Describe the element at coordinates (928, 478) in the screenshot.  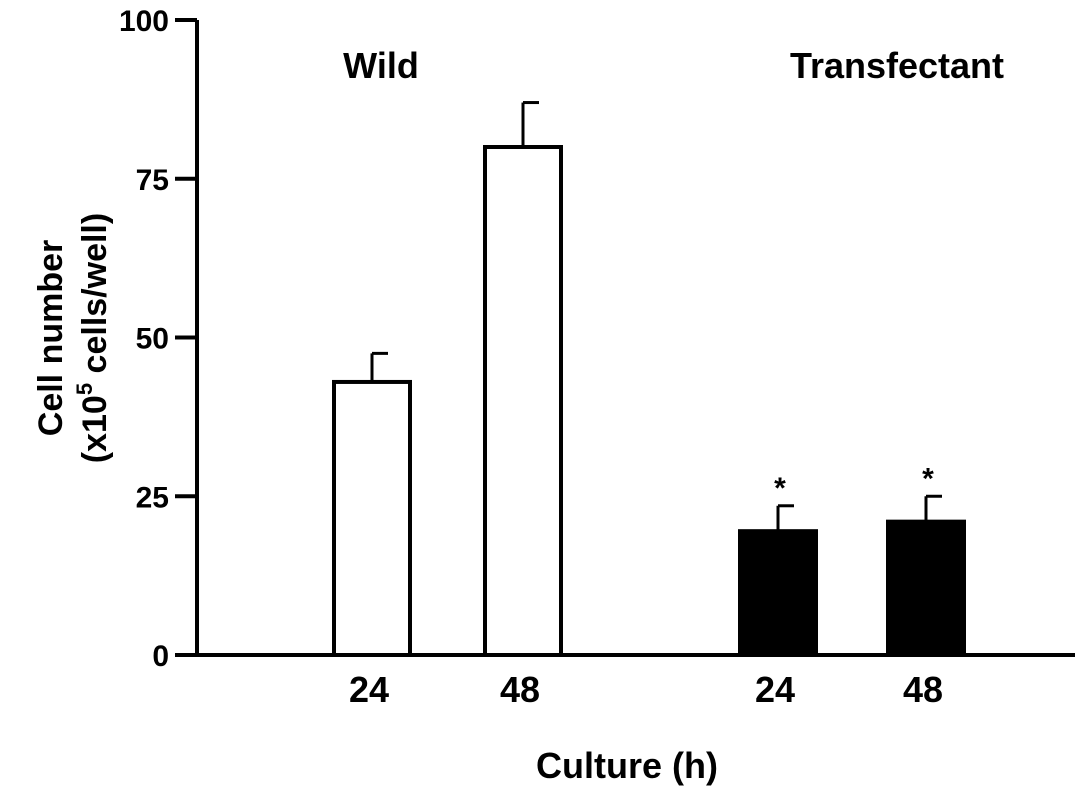
I see `significance-star-transfectant-48: *` at that location.